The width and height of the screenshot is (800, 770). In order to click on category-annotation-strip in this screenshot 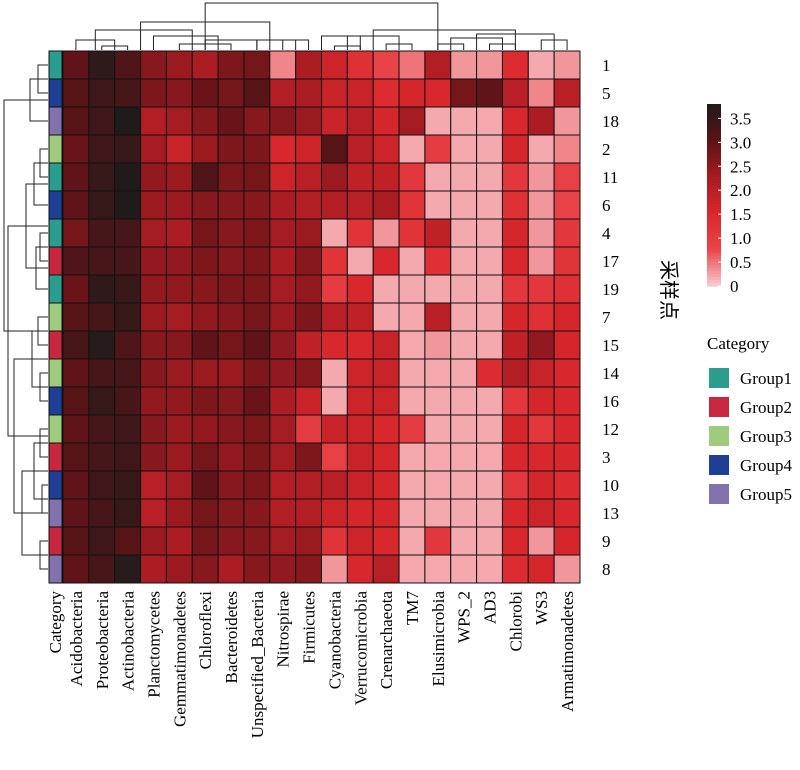, I will do `click(55, 317)`.